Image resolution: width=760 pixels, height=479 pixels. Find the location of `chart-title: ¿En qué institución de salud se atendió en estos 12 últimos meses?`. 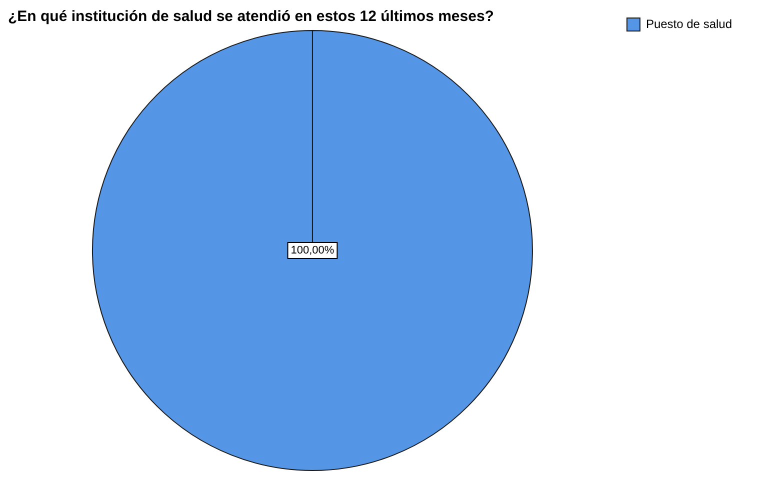

chart-title: ¿En qué institución de salud se atendió en estos 12 últimos meses? is located at coordinates (251, 17).